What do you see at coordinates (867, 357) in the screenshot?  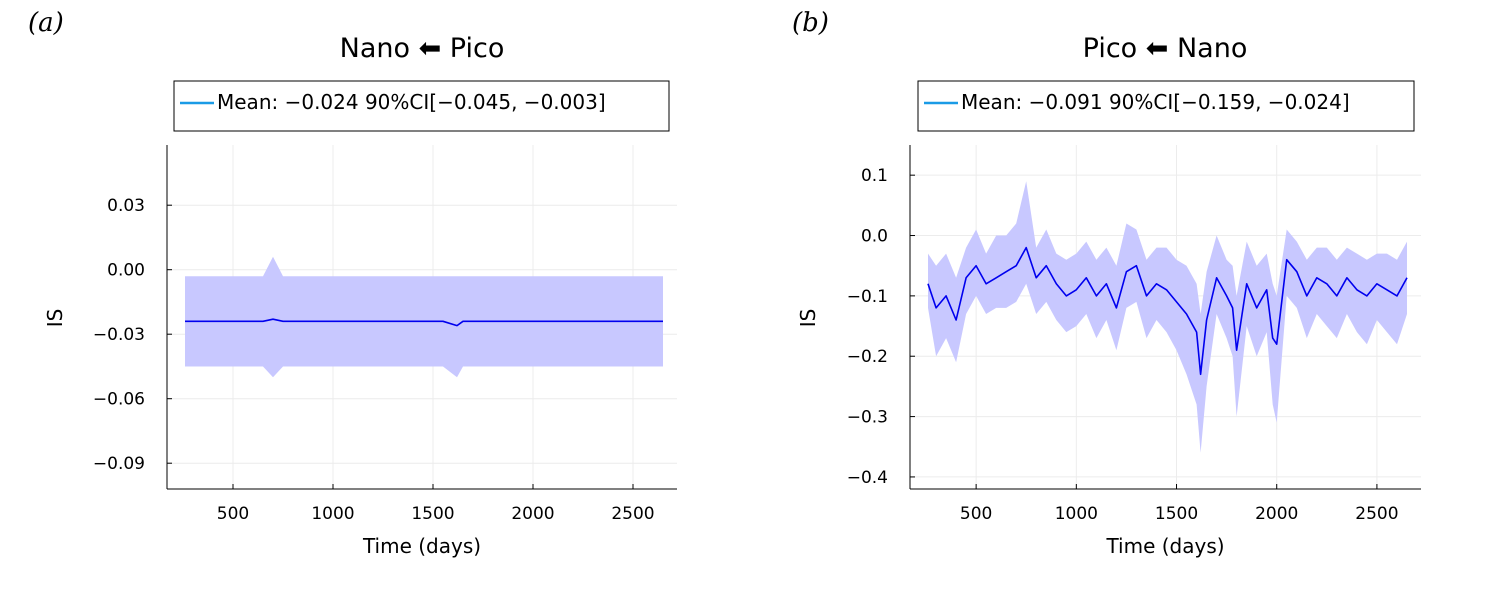 I see `y-tick-label: −0.2` at bounding box center [867, 357].